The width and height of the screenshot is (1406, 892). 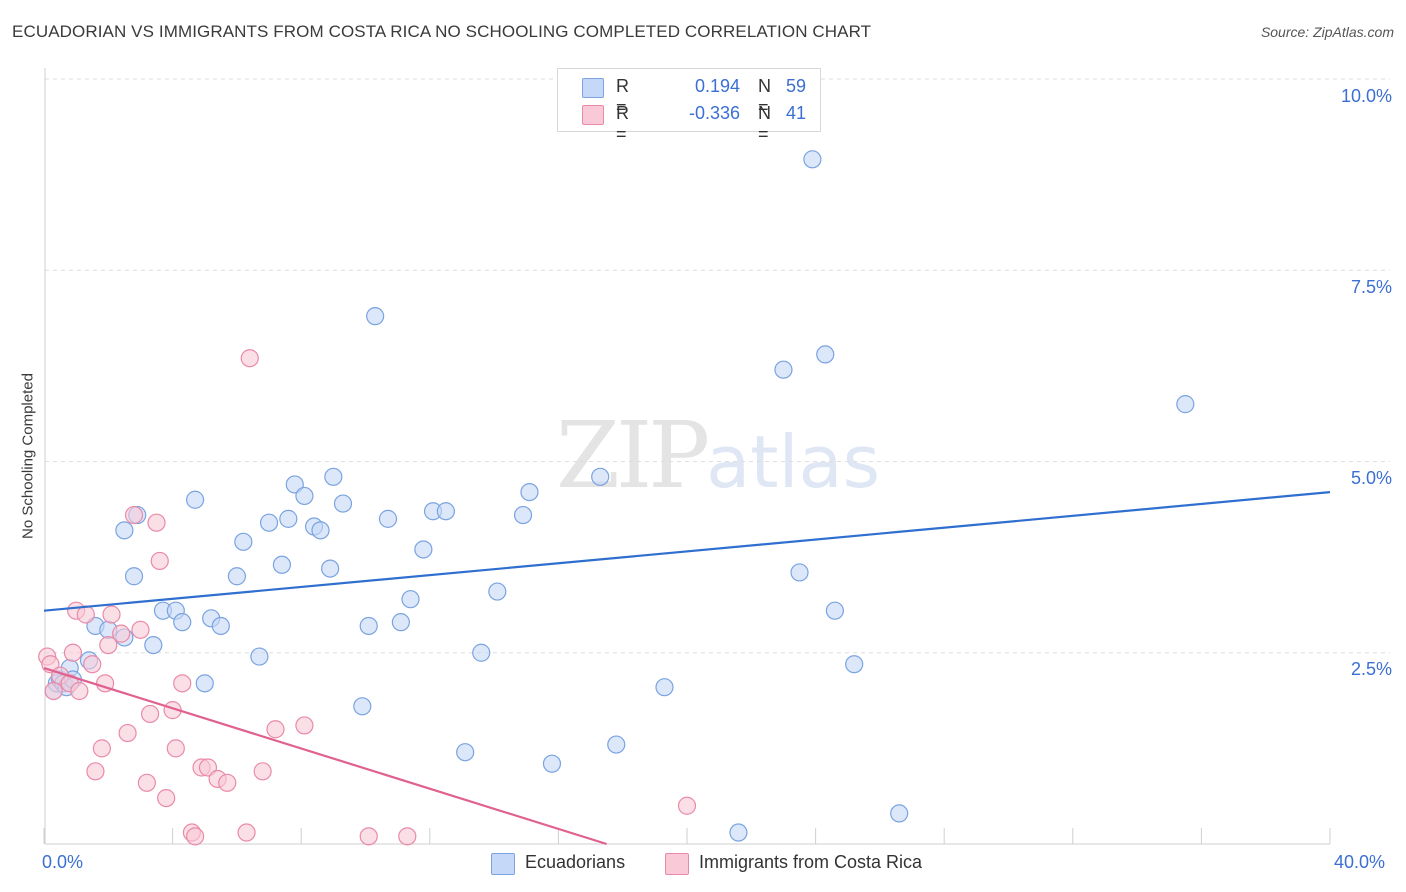 What do you see at coordinates (1371, 287) in the screenshot?
I see `y-tick-label-7-5: 7.5%` at bounding box center [1371, 287].